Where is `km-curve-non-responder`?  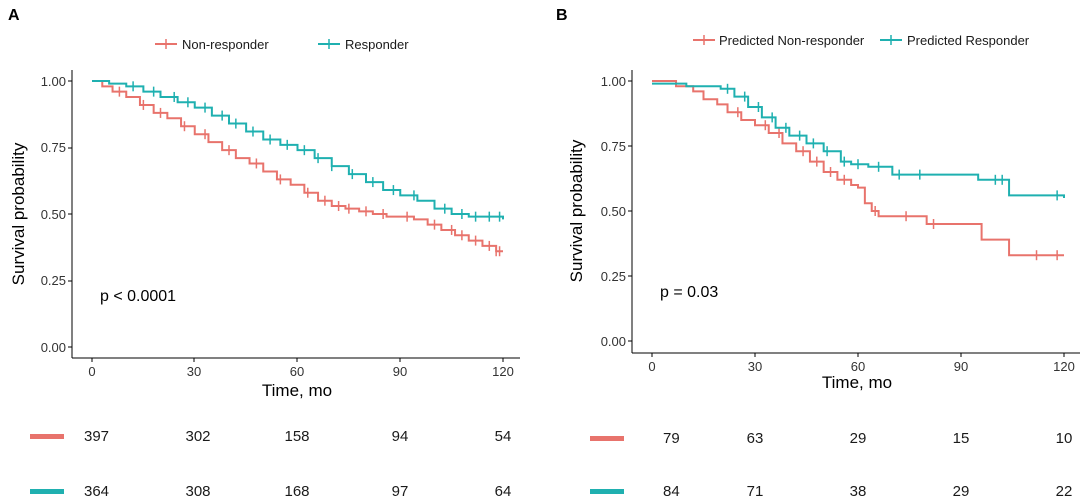
km-curve-non-responder is located at coordinates (297, 166).